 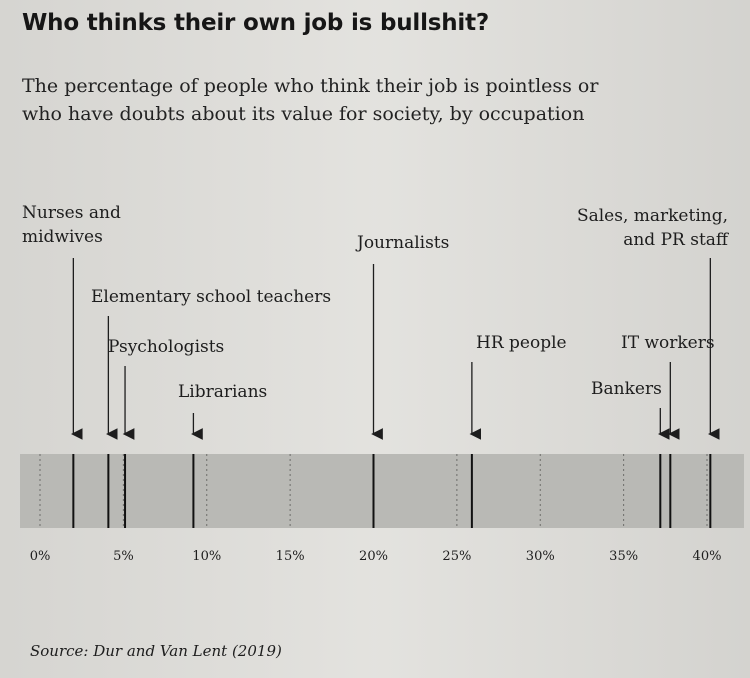 I want to click on x-tick-label: 10%, so click(x=206, y=556).